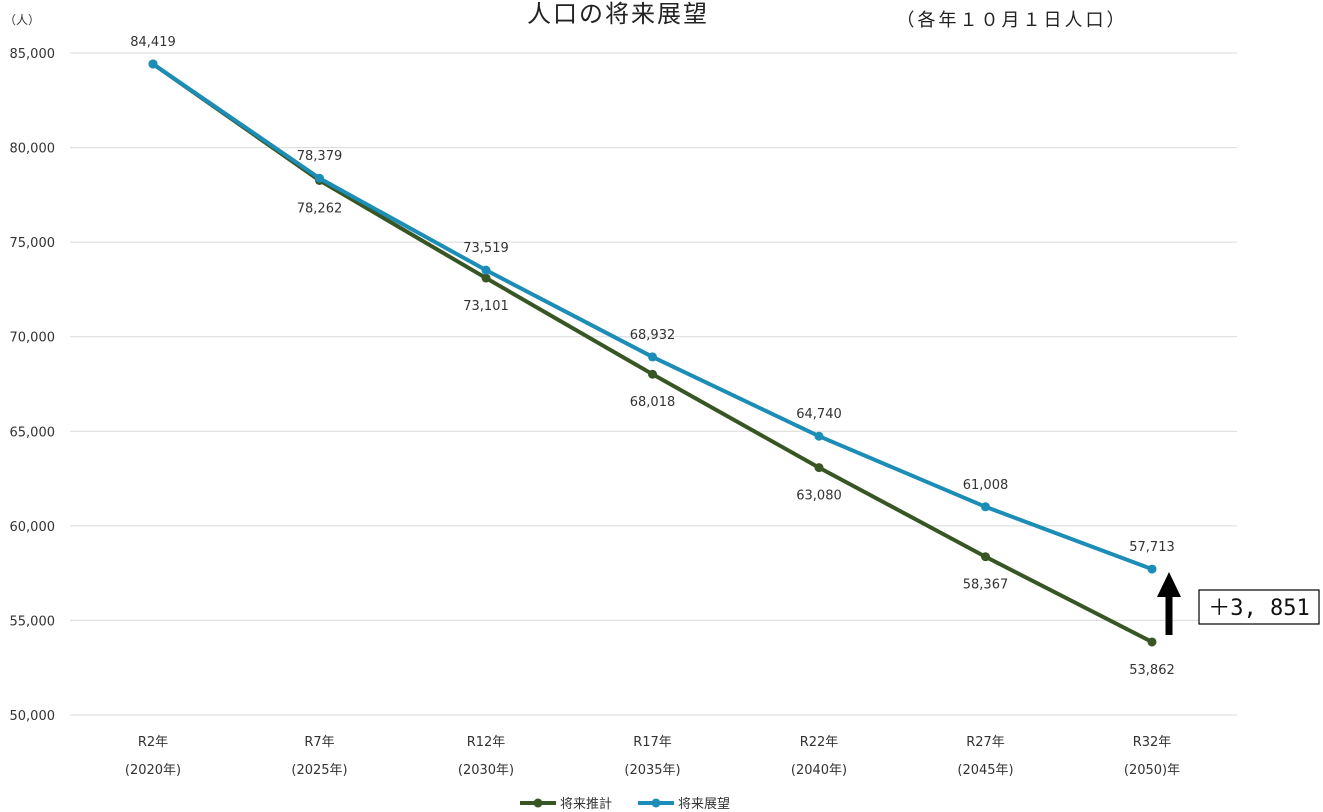 The height and width of the screenshot is (812, 1323). Describe the element at coordinates (153, 770) in the screenshot. I see `x-category-year-label: (2020年)` at that location.